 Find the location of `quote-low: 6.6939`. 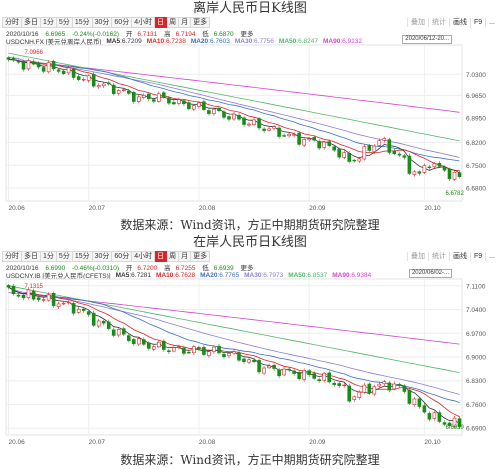

quote-low: 6.6939 is located at coordinates (223, 268).